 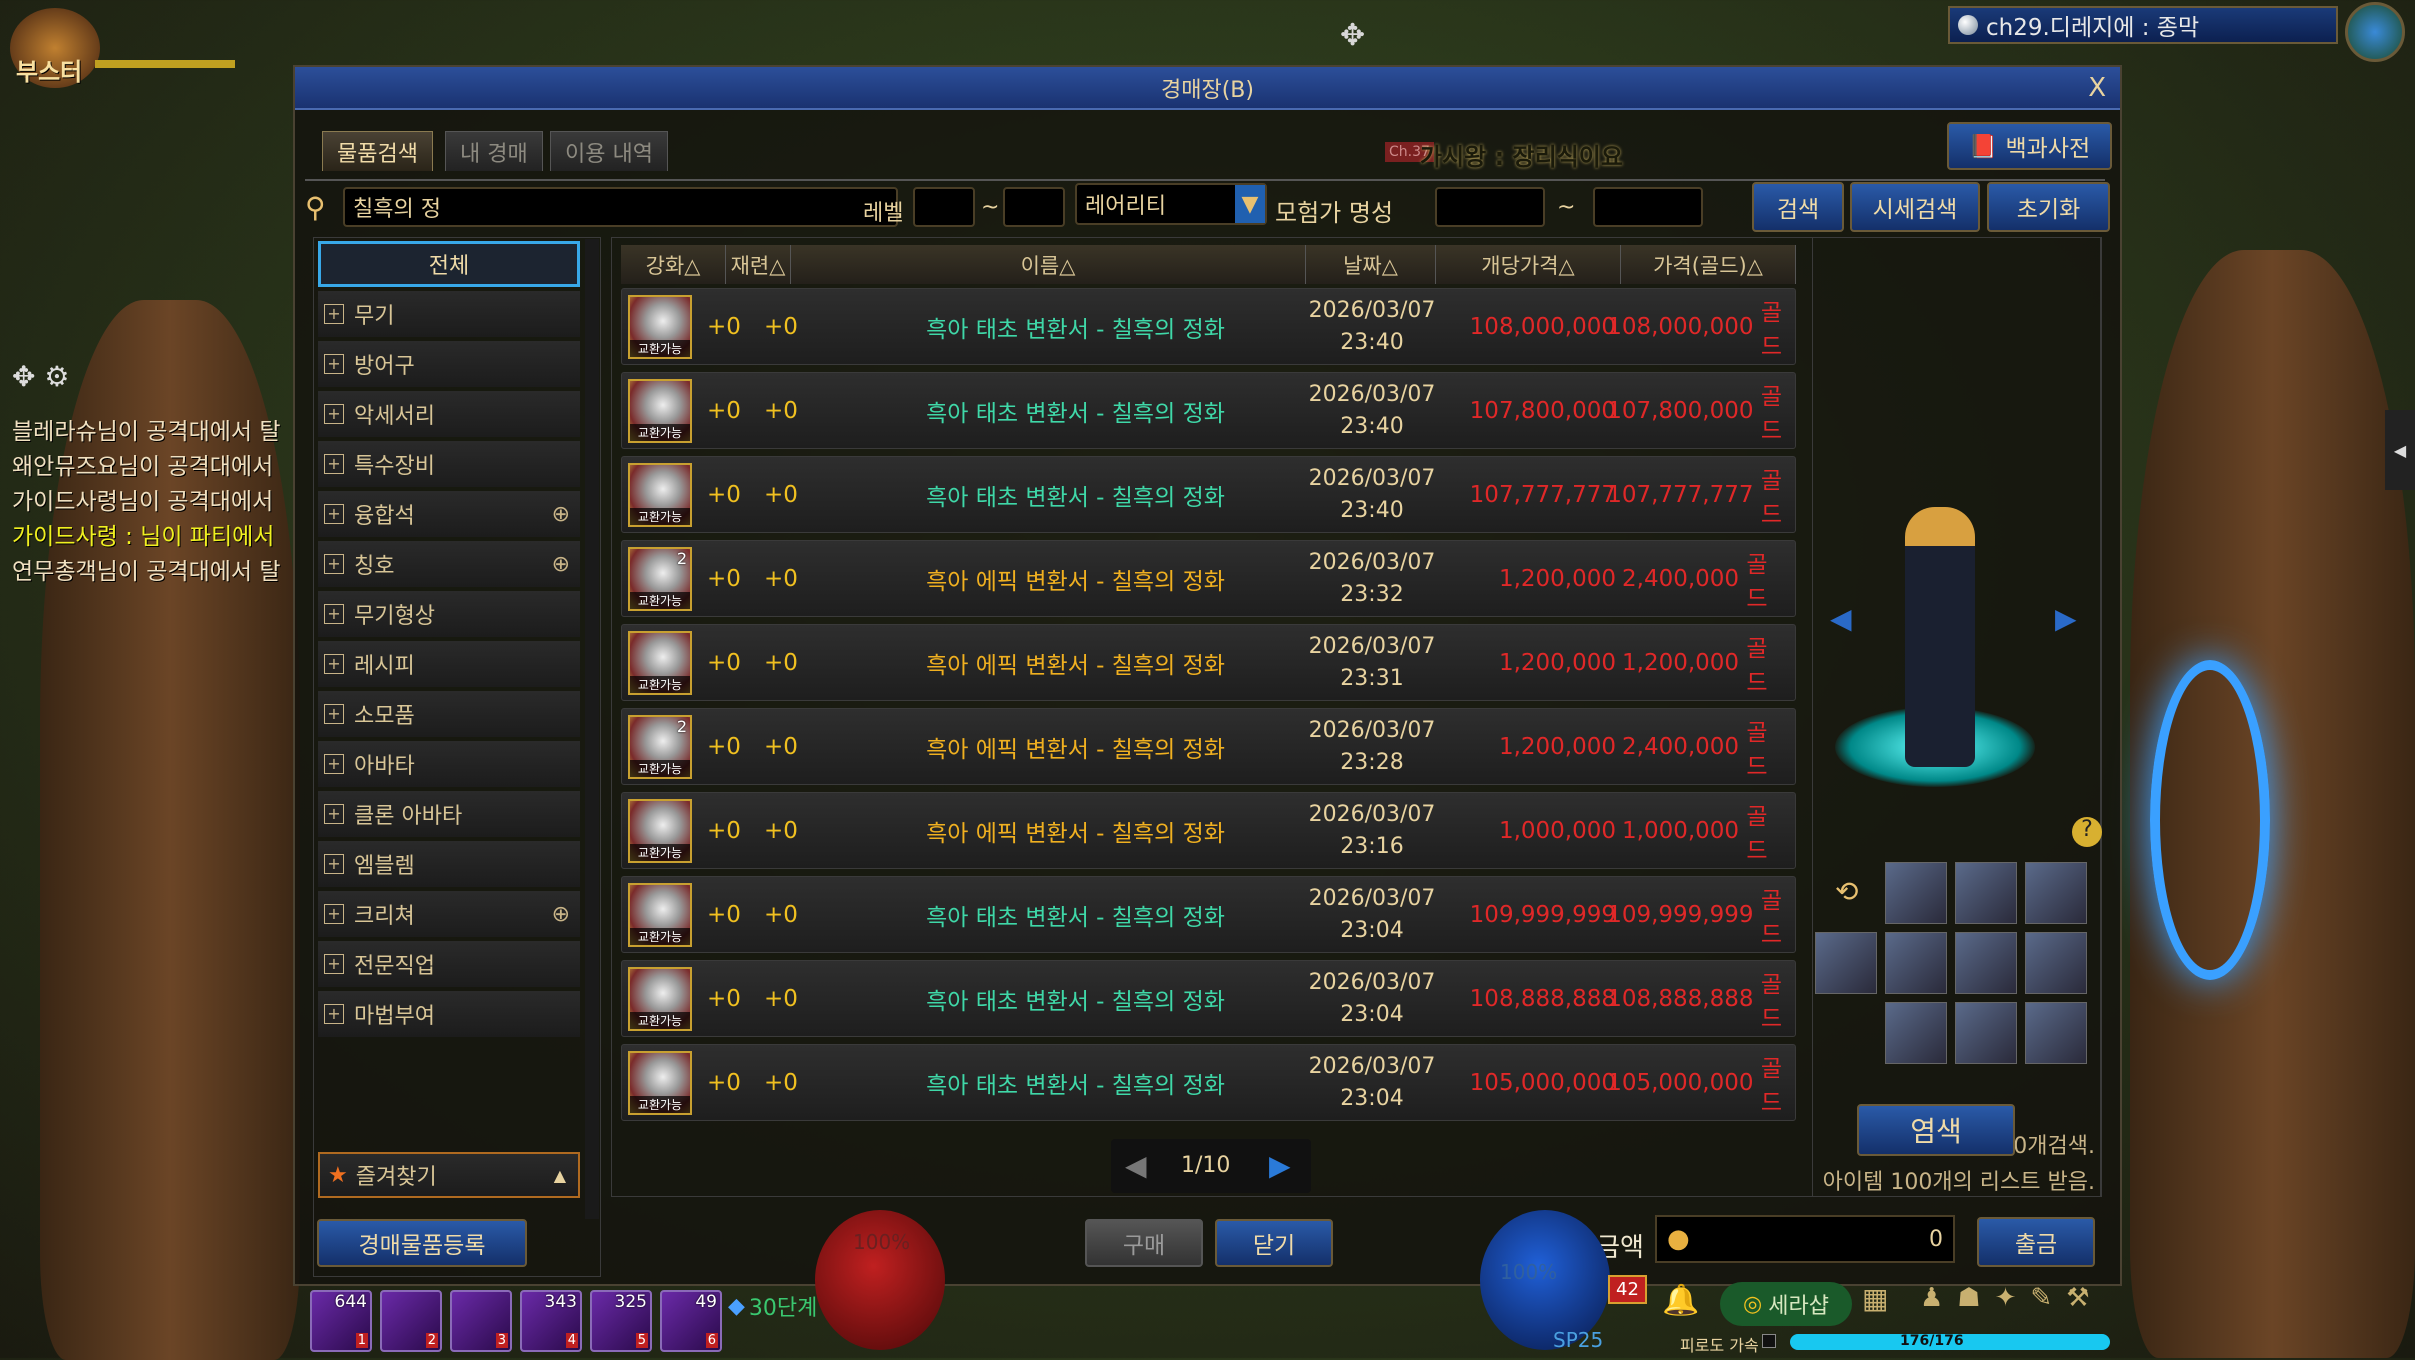 What do you see at coordinates (1048, 264) in the screenshot?
I see `column-name: 이름△` at bounding box center [1048, 264].